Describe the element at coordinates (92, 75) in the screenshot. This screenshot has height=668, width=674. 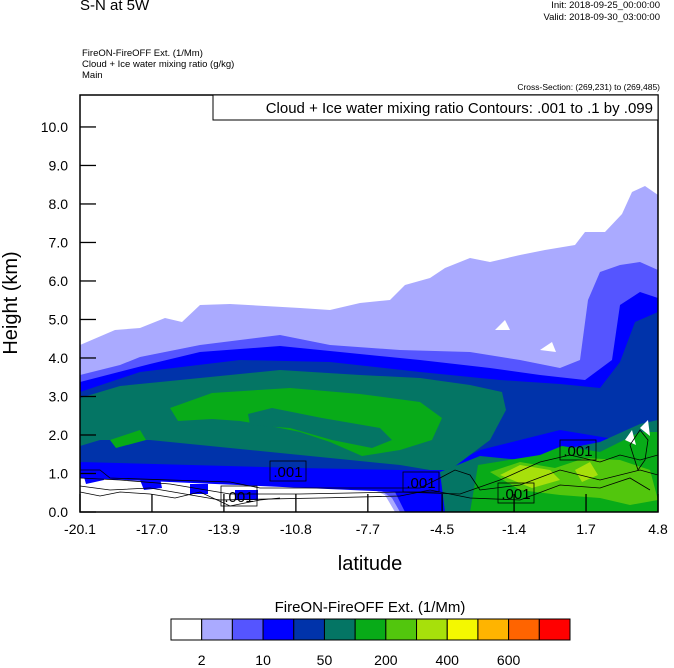
I see `field-line: Main` at that location.